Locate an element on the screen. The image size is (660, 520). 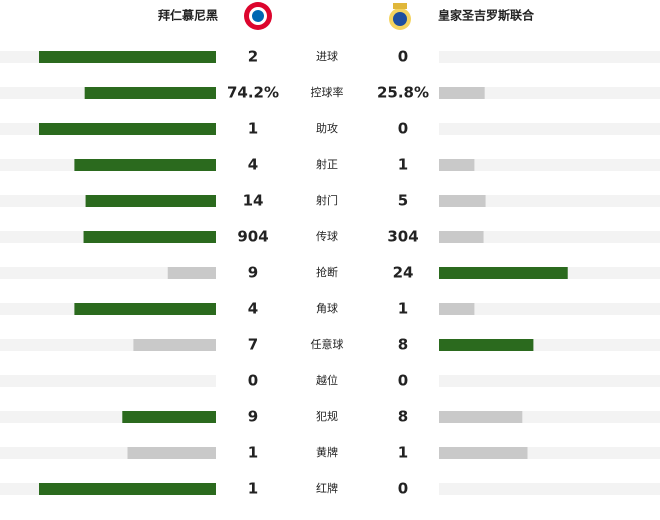
stat-name: 抢断 is located at coordinates (327, 272).